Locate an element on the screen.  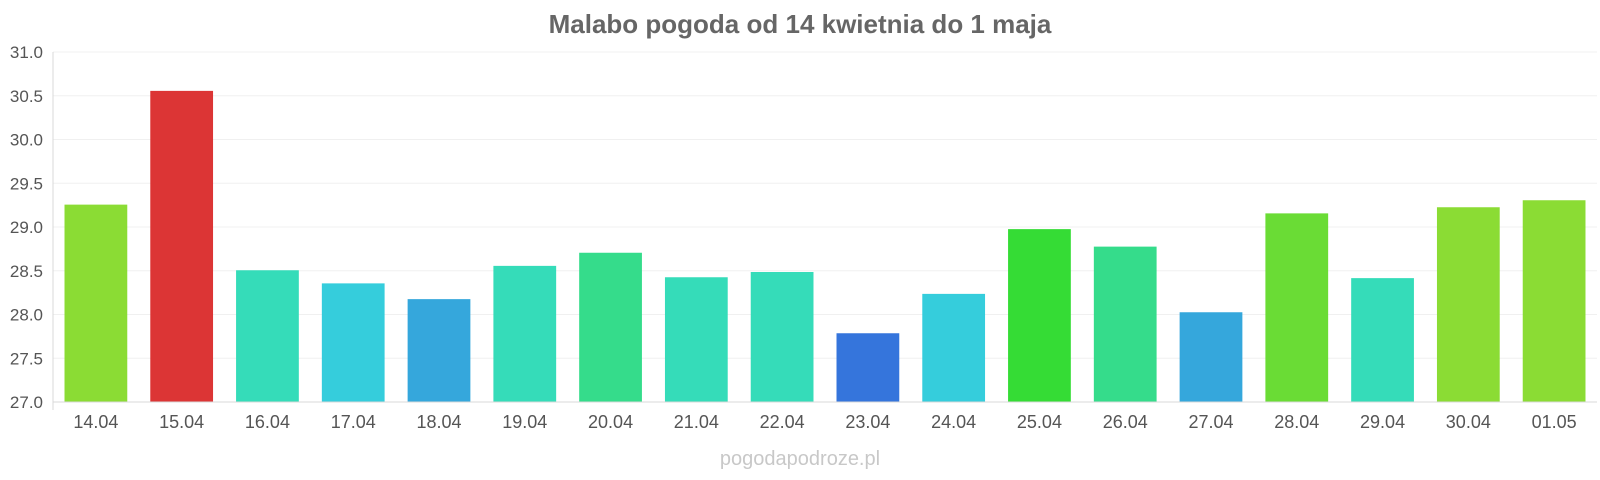
x-tick-label: 27.04 is located at coordinates (1210, 422).